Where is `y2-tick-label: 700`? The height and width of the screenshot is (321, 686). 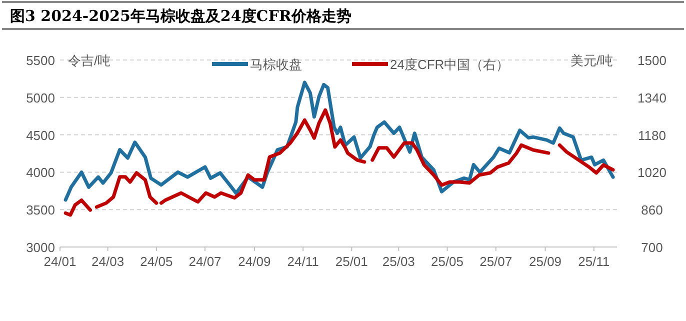 y2-tick-label: 700 is located at coordinates (652, 247).